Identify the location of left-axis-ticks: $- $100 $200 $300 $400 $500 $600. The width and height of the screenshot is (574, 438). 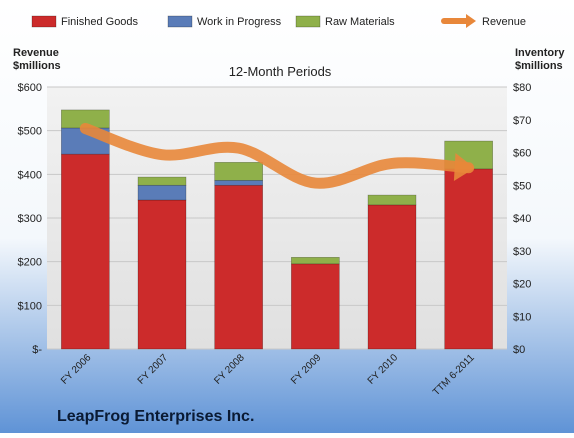
(30, 219).